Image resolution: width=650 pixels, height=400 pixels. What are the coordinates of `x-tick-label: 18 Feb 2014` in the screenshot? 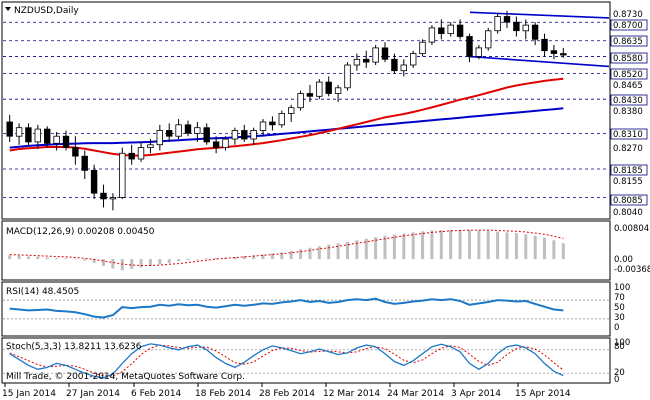 It's located at (223, 394).